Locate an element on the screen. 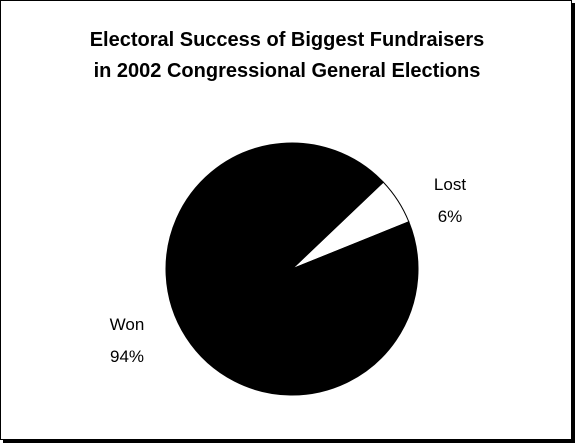  chart-title-line-1: Electoral Success of Biggest Fundraisers is located at coordinates (287, 40).